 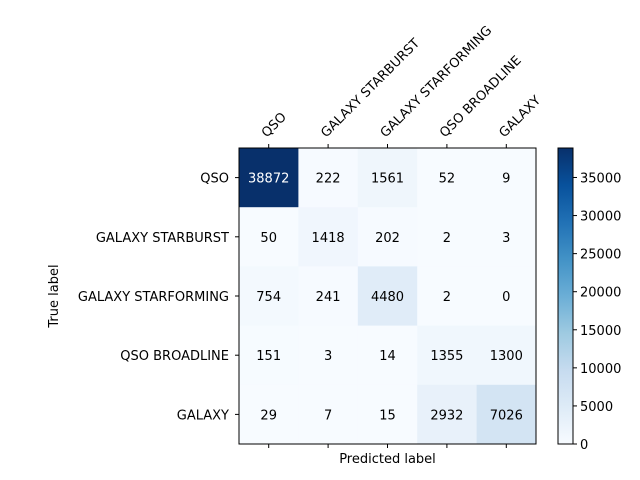 I want to click on cell-value-label: 151, so click(x=268, y=356).